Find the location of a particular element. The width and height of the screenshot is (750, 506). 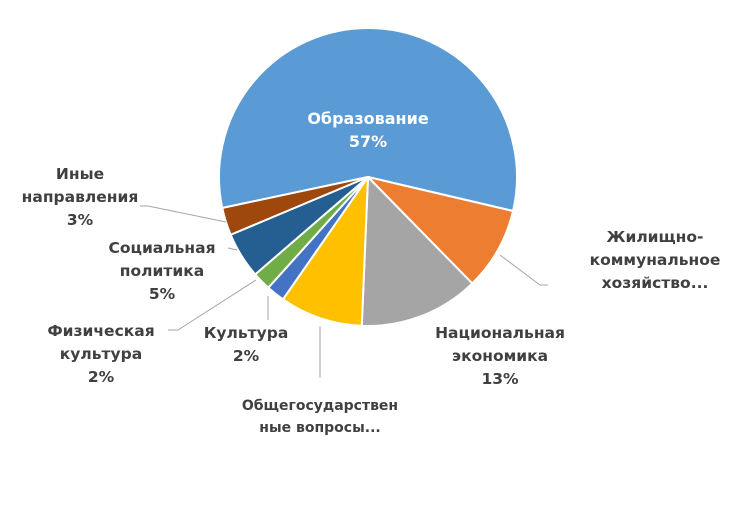

leader-line-sots-politika is located at coordinates (232, 249).